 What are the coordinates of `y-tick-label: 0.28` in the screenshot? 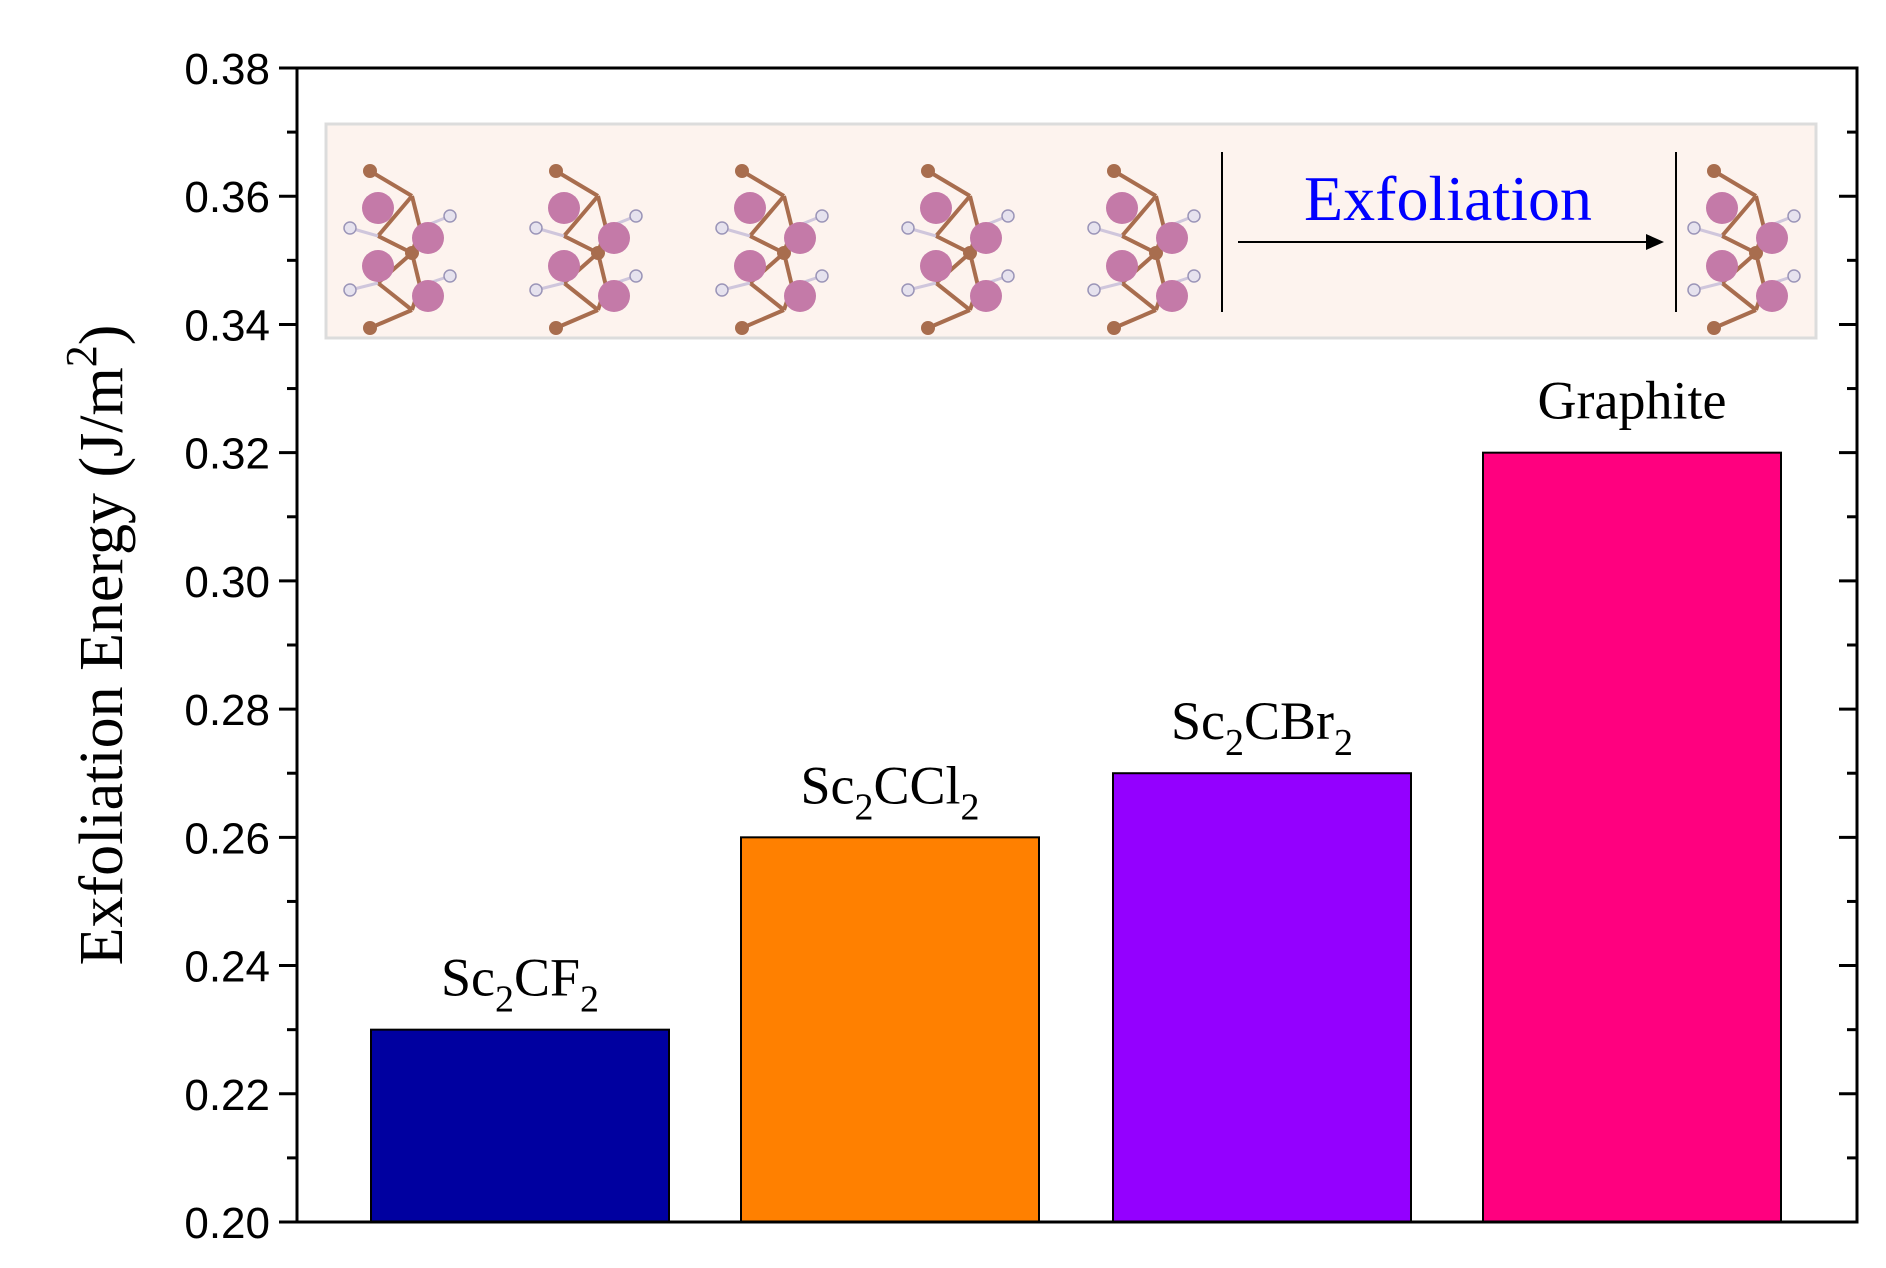 It's located at (227, 710).